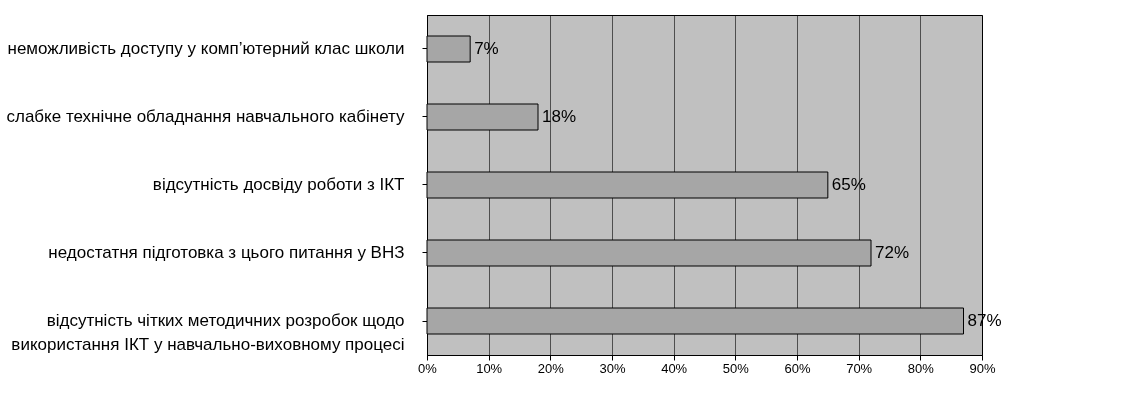 This screenshot has height=407, width=1131. What do you see at coordinates (551, 368) in the screenshot?
I see `x-tick-label: 20%` at bounding box center [551, 368].